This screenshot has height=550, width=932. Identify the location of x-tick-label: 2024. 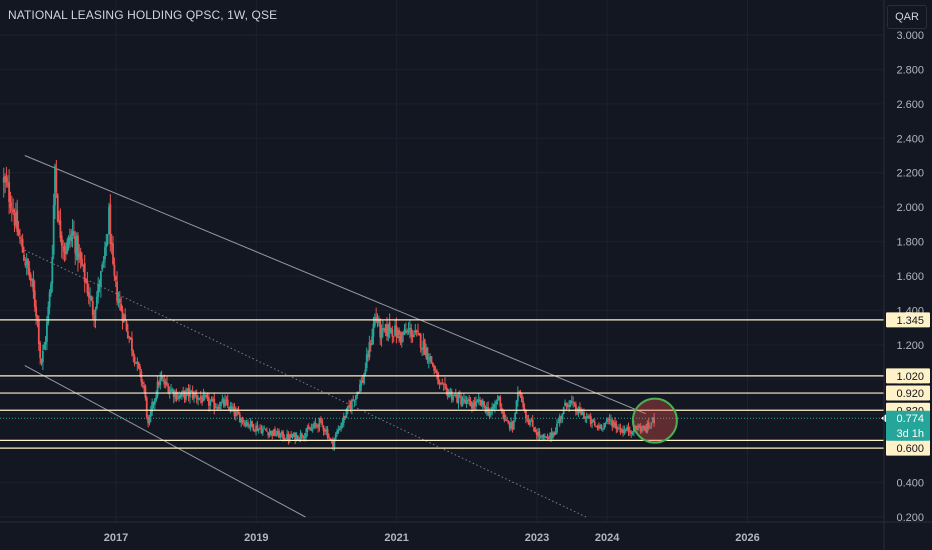
(607, 538).